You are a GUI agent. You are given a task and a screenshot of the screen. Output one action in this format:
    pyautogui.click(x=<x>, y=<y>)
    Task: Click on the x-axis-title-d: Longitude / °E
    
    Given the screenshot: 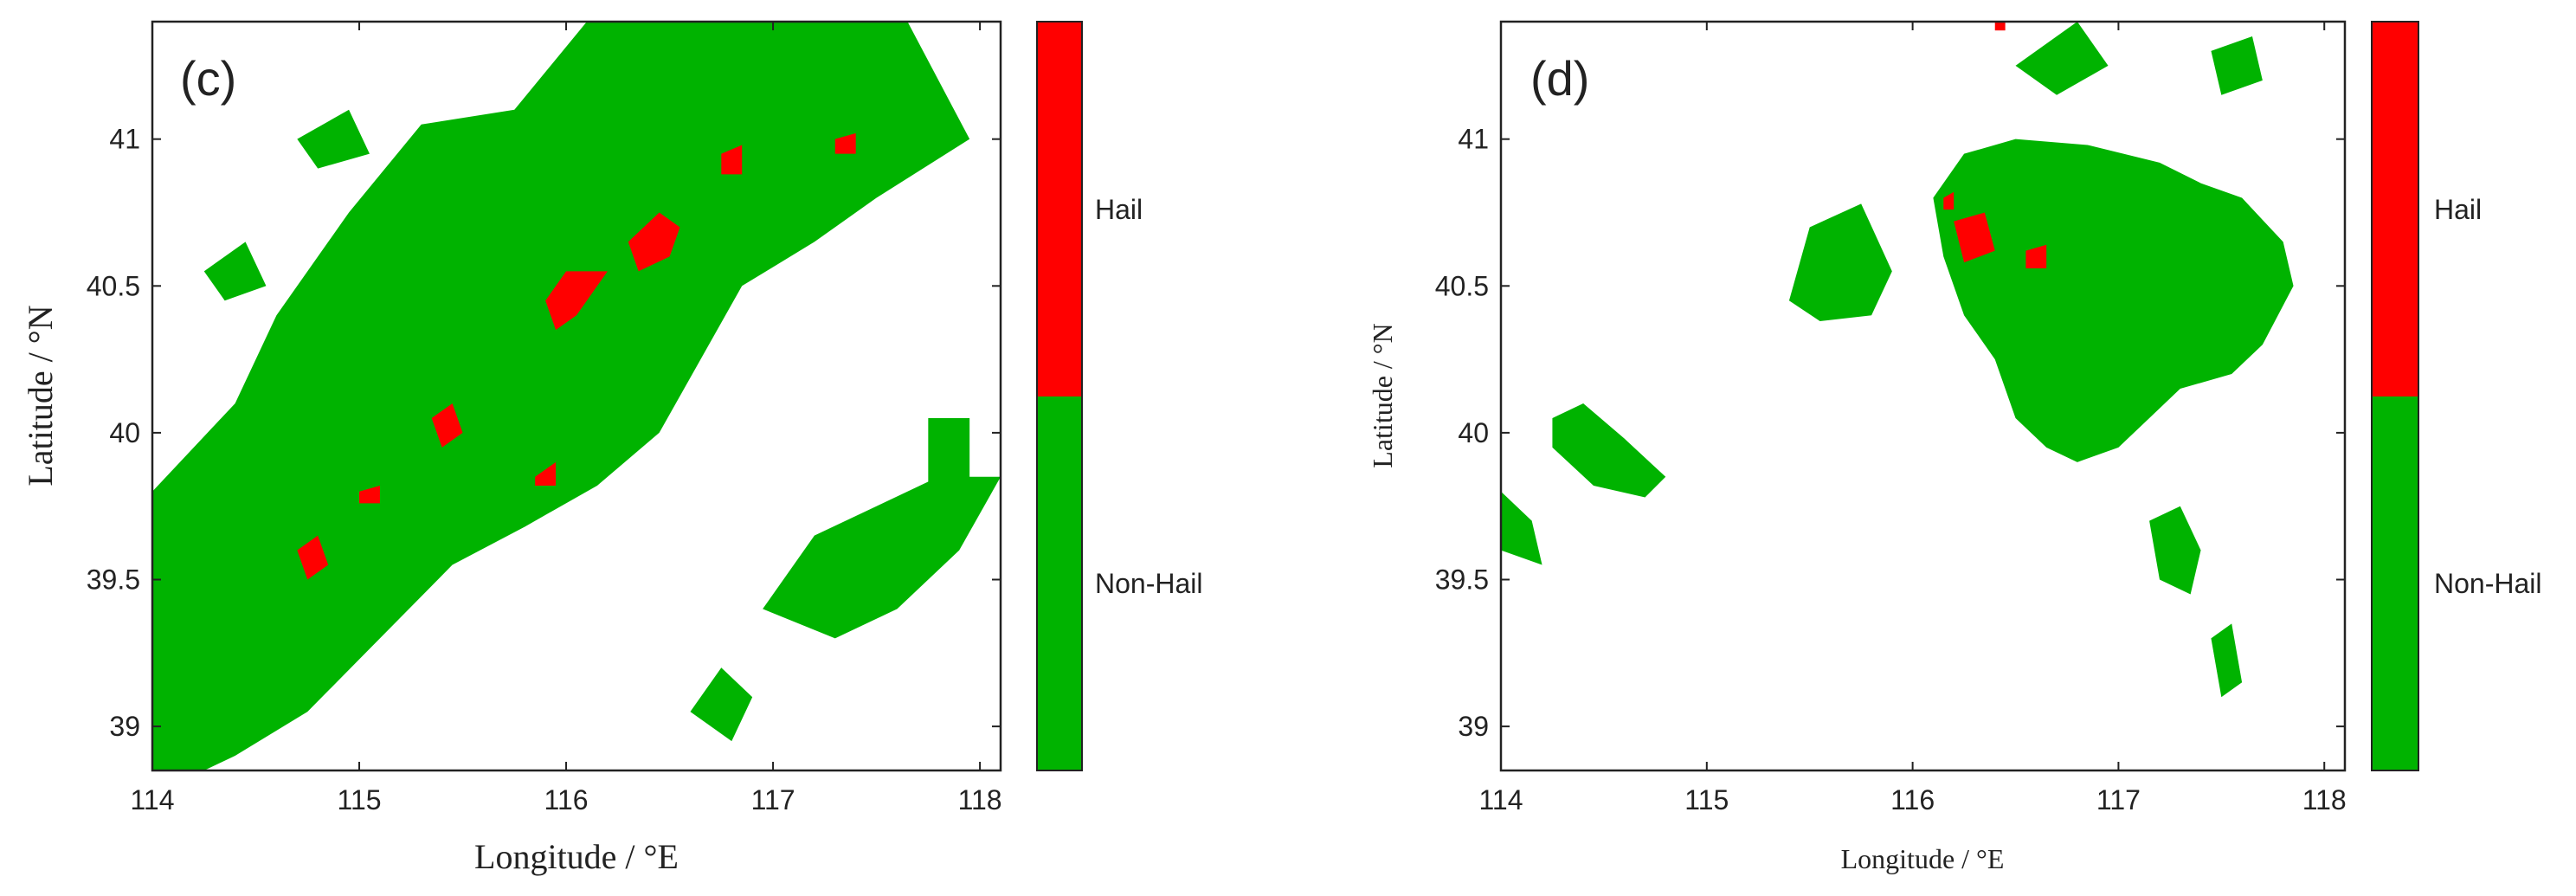 What is the action you would take?
    pyautogui.click(x=1923, y=859)
    